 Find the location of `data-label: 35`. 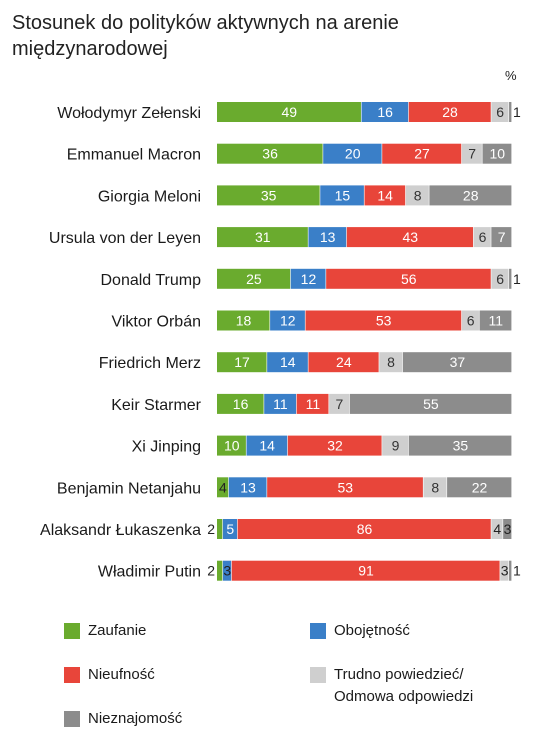

data-label: 35 is located at coordinates (461, 446).